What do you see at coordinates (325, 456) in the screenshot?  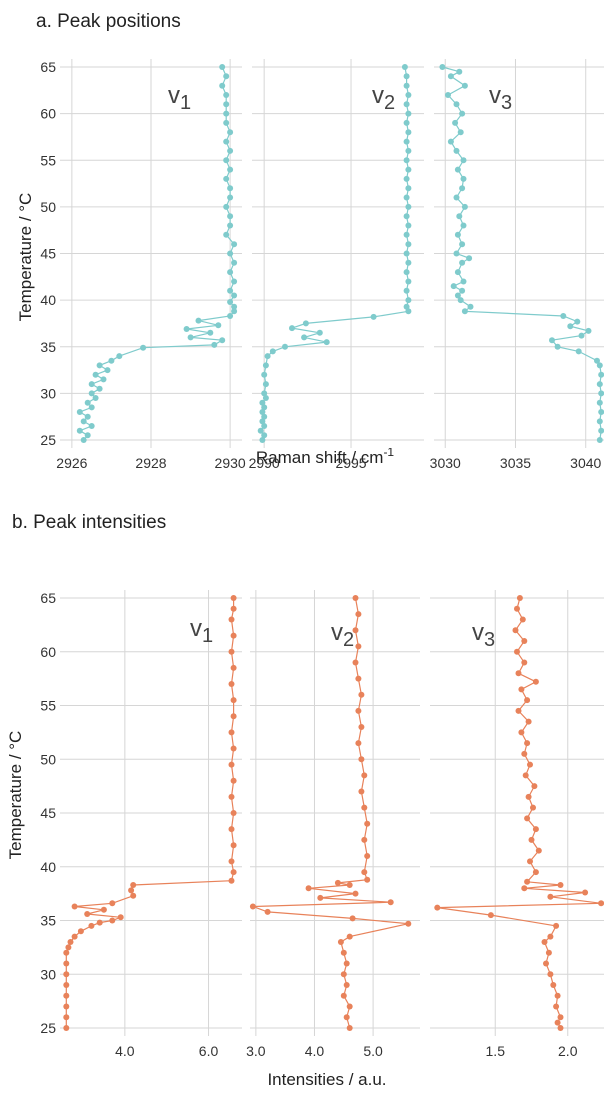 I see `x-axis-label: Raman shift / cm-1` at bounding box center [325, 456].